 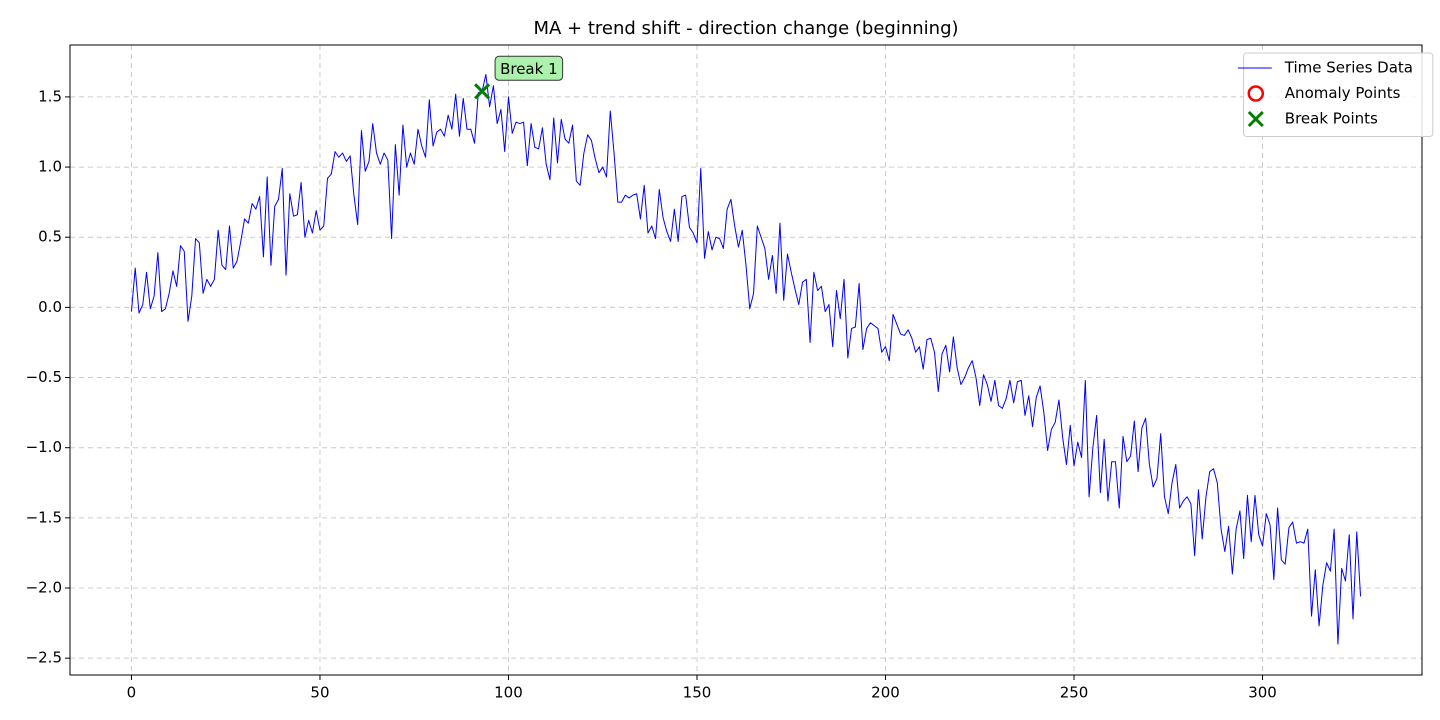 I want to click on y-tick-label: −2.0, so click(x=44, y=588).